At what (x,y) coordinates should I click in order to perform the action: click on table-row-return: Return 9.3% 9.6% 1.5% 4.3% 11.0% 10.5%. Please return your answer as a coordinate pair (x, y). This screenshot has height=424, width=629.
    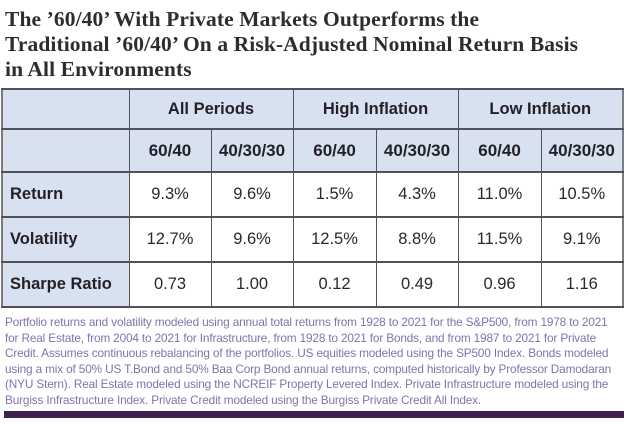
    Looking at the image, I should click on (312, 194).